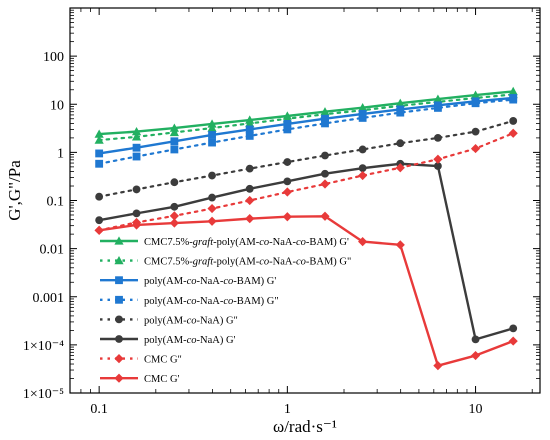 The width and height of the screenshot is (550, 440). Describe the element at coordinates (140, 379) in the screenshot. I see `legend-item: CMC G'` at that location.